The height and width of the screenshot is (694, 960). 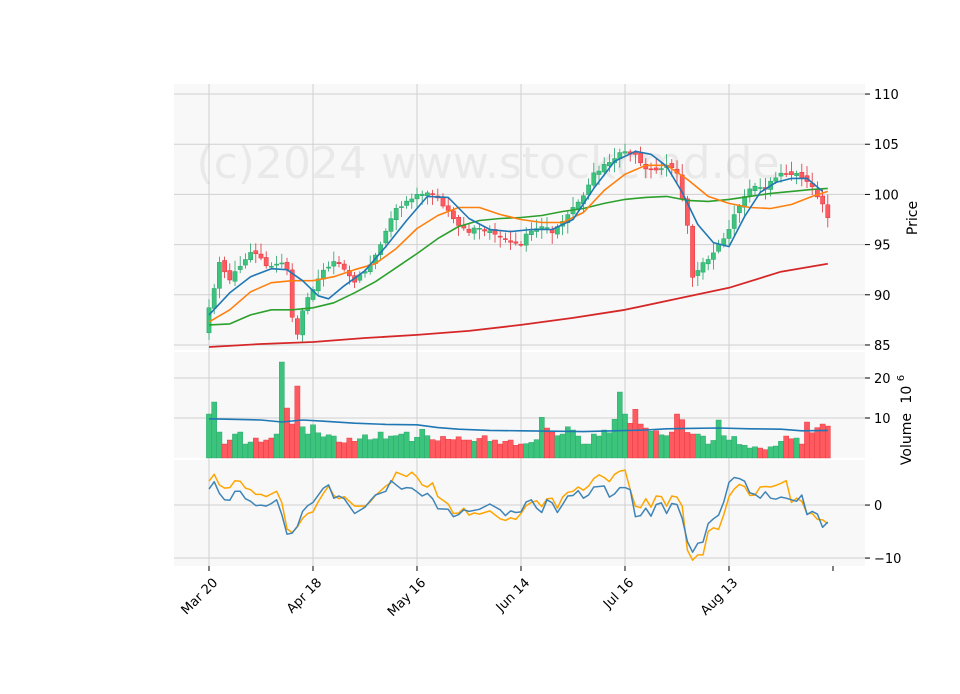 What do you see at coordinates (913, 218) in the screenshot?
I see `price-axis-label: Price` at bounding box center [913, 218].